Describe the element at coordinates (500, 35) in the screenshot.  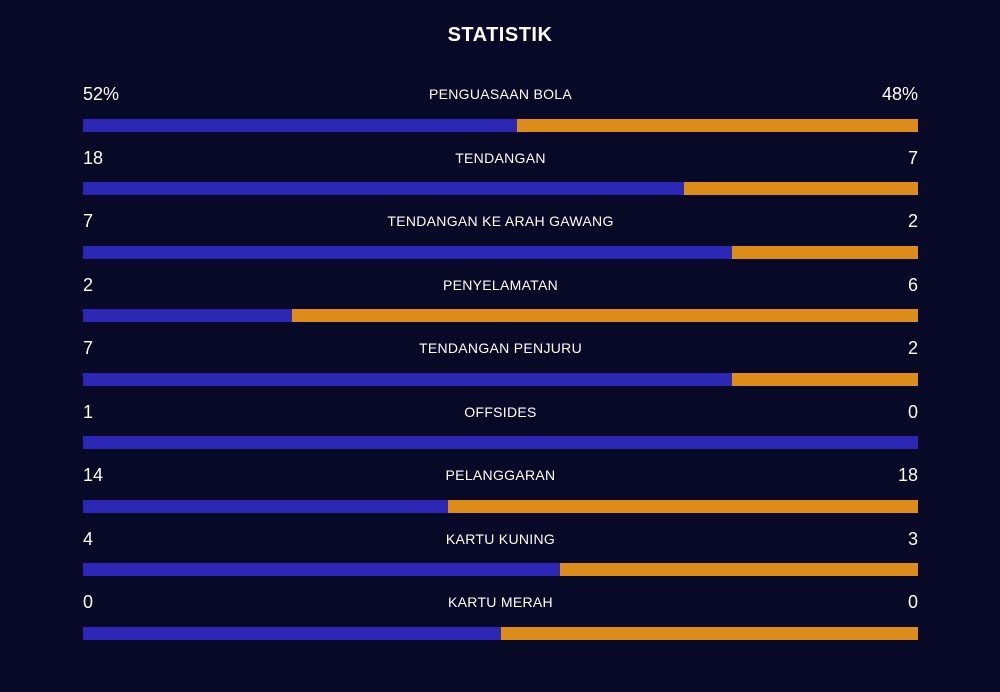
I see `page-title: STATISTIK` at that location.